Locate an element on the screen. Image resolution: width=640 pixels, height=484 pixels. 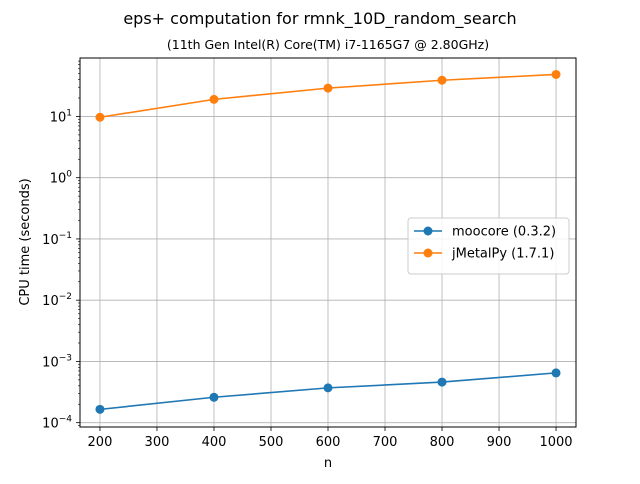
legend-label-0: moocore (0.3.2) is located at coordinates (504, 232).